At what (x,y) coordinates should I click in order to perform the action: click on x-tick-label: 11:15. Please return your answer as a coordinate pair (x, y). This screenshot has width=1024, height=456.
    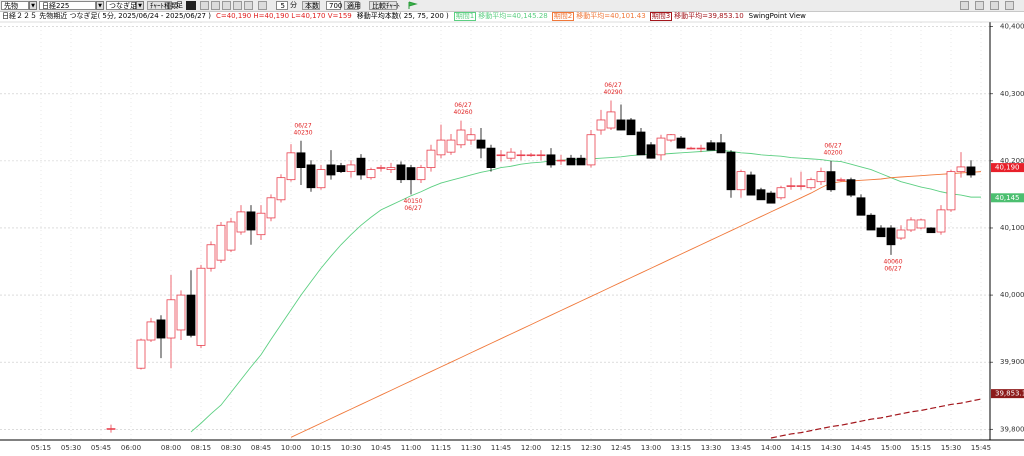
    Looking at the image, I should click on (441, 448).